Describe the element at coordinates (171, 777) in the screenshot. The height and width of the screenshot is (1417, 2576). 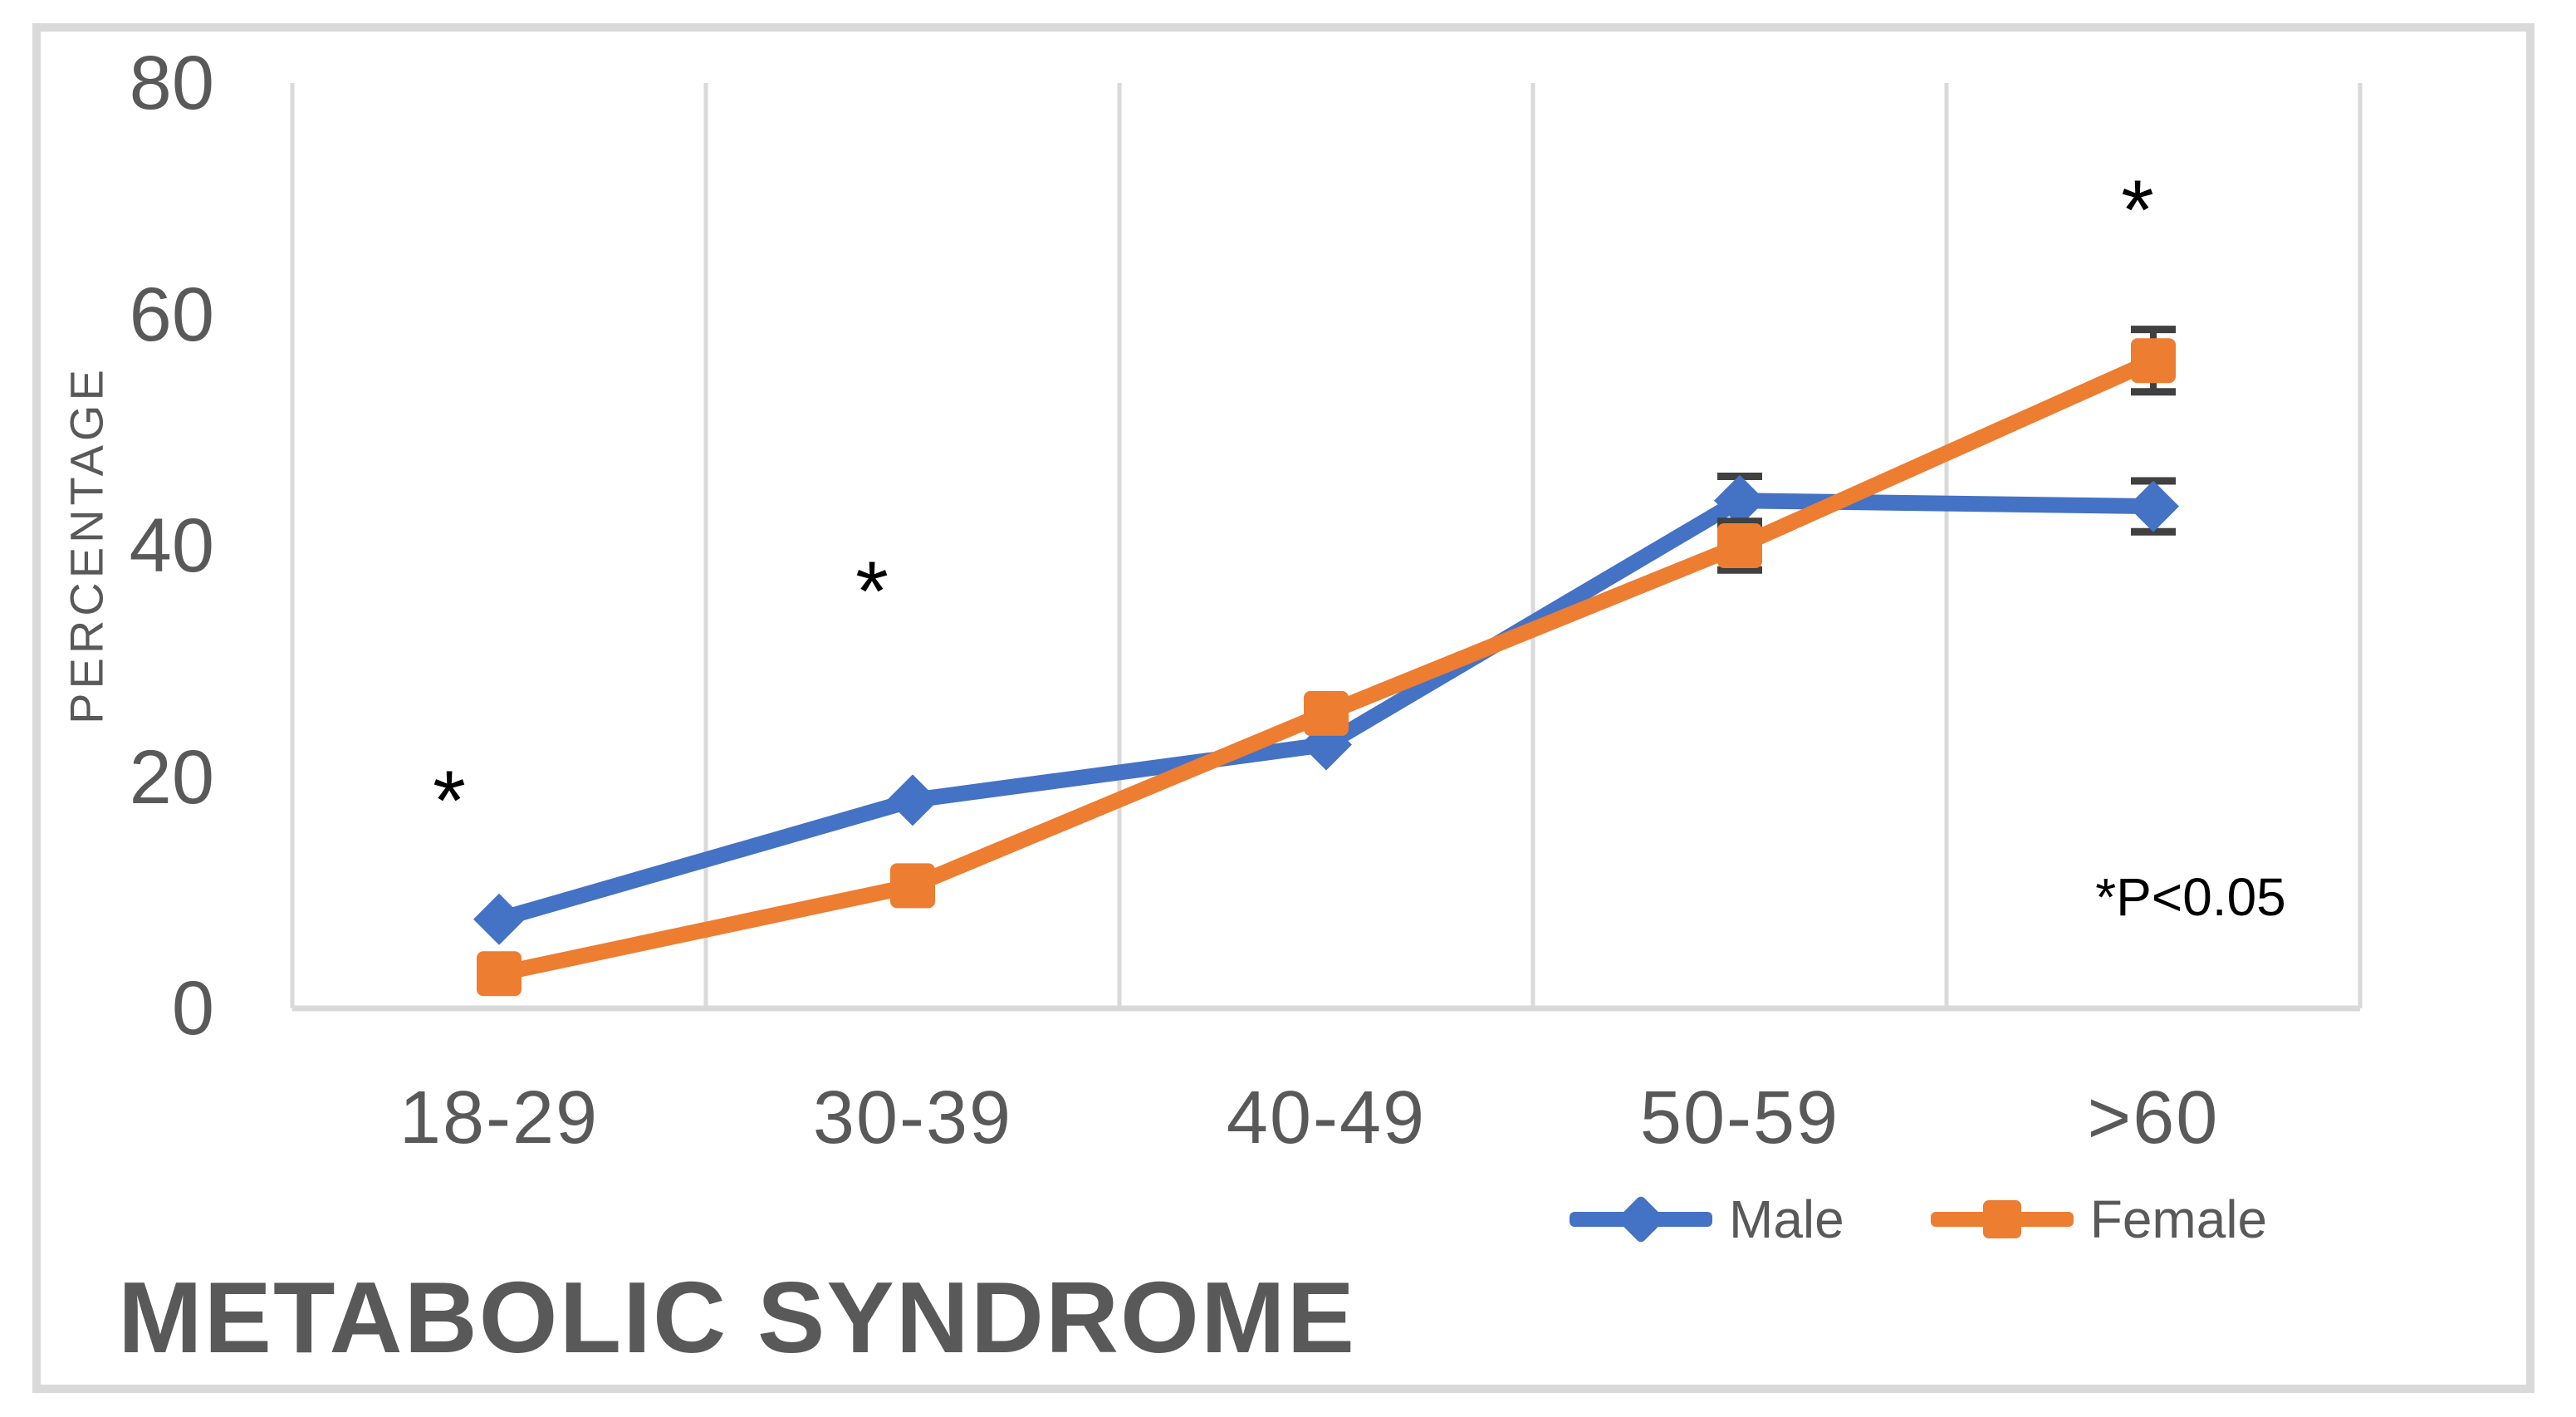
I see `y-tick-label: 20` at that location.